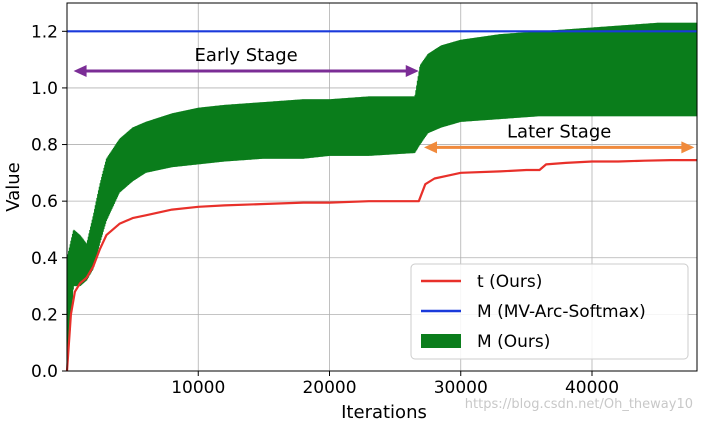  What do you see at coordinates (509, 282) in the screenshot?
I see `legend-label: t (Ours)` at bounding box center [509, 282].